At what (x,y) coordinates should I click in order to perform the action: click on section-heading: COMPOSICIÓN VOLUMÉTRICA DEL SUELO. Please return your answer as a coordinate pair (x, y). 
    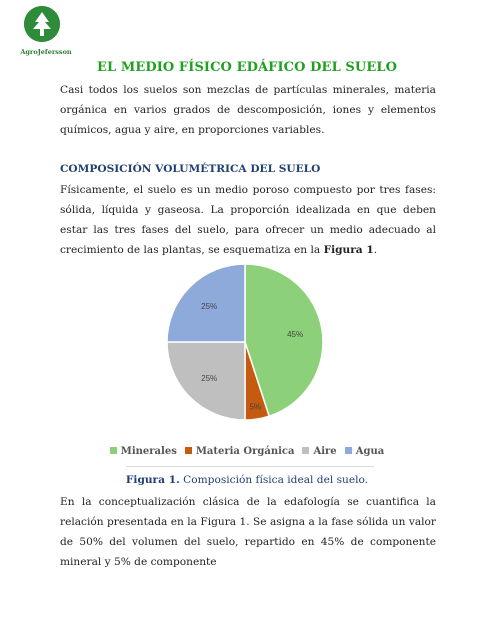
    Looking at the image, I should click on (190, 169).